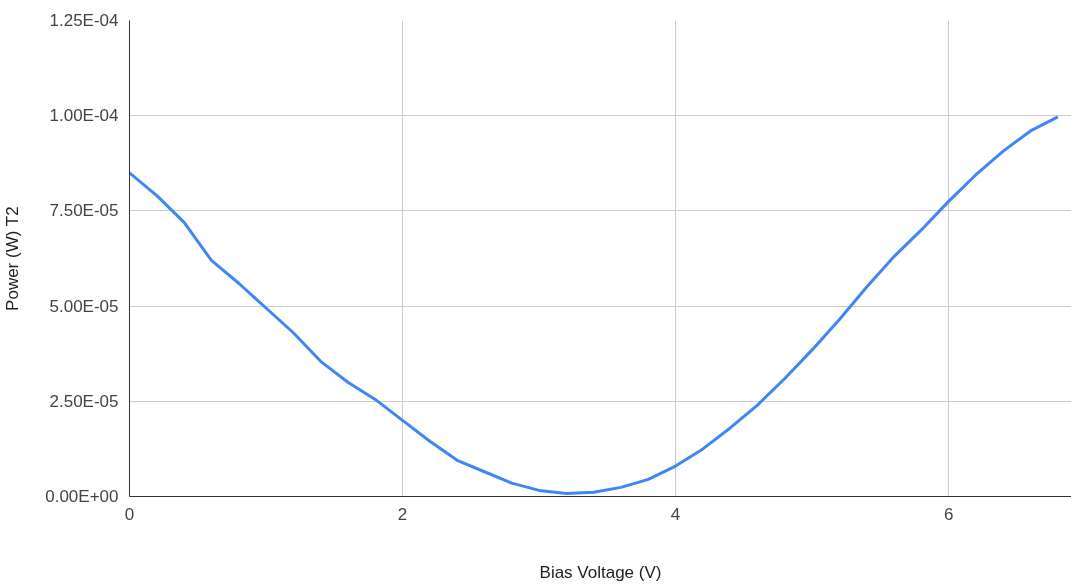  What do you see at coordinates (948, 514) in the screenshot?
I see `x-tick-label: 6` at bounding box center [948, 514].